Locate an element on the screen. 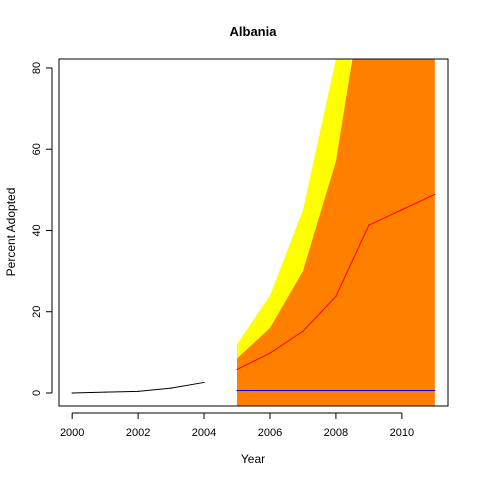  y-axis-label: Percent Adopted is located at coordinates (11, 232).